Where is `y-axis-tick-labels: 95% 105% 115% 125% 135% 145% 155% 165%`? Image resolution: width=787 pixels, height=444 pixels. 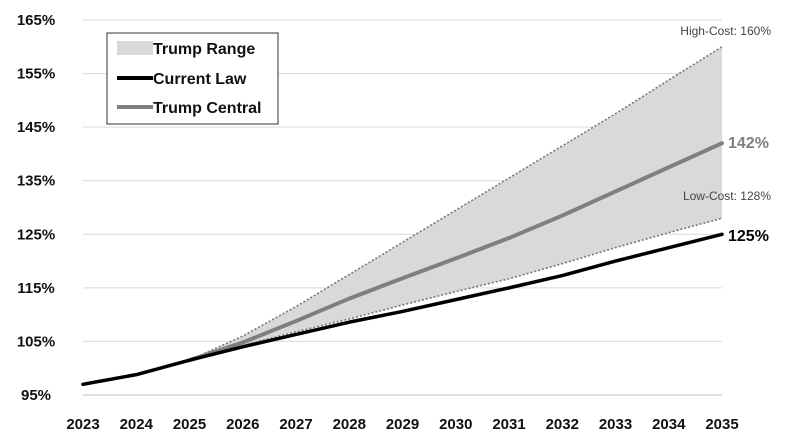
y-axis-tick-labels: 95% 105% 115% 125% 135% 145% 155% 165% is located at coordinates (36, 208).